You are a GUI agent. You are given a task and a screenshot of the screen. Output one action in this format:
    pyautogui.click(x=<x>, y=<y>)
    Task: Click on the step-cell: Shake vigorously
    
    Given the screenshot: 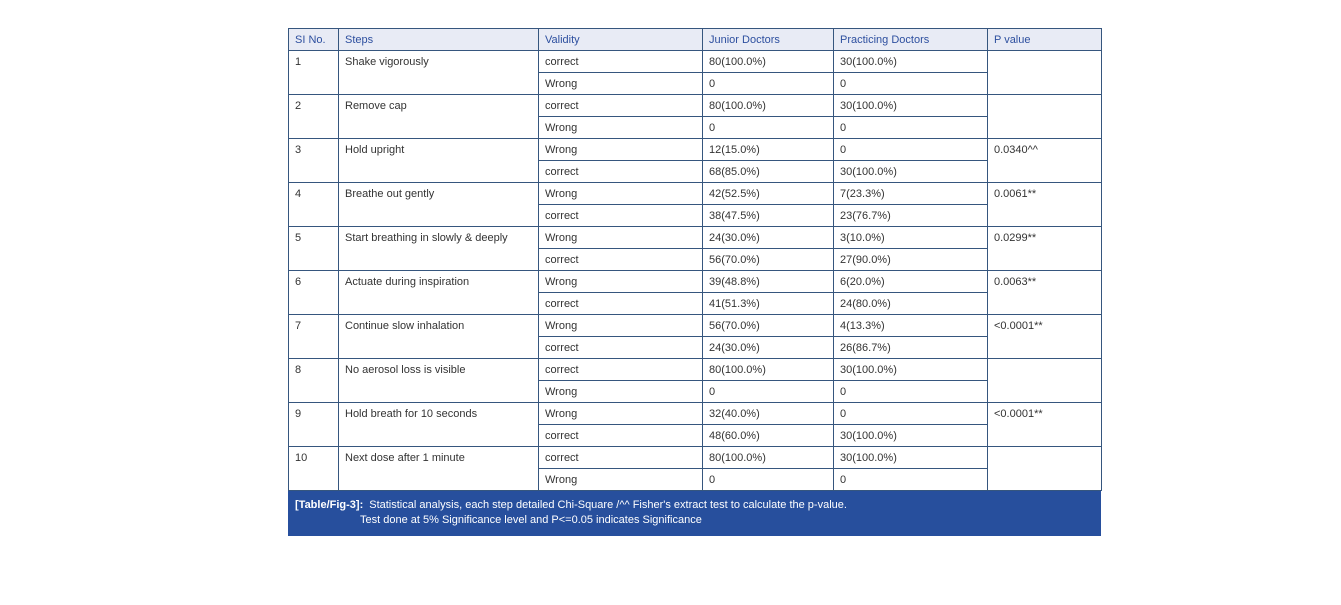 What is the action you would take?
    pyautogui.click(x=438, y=72)
    